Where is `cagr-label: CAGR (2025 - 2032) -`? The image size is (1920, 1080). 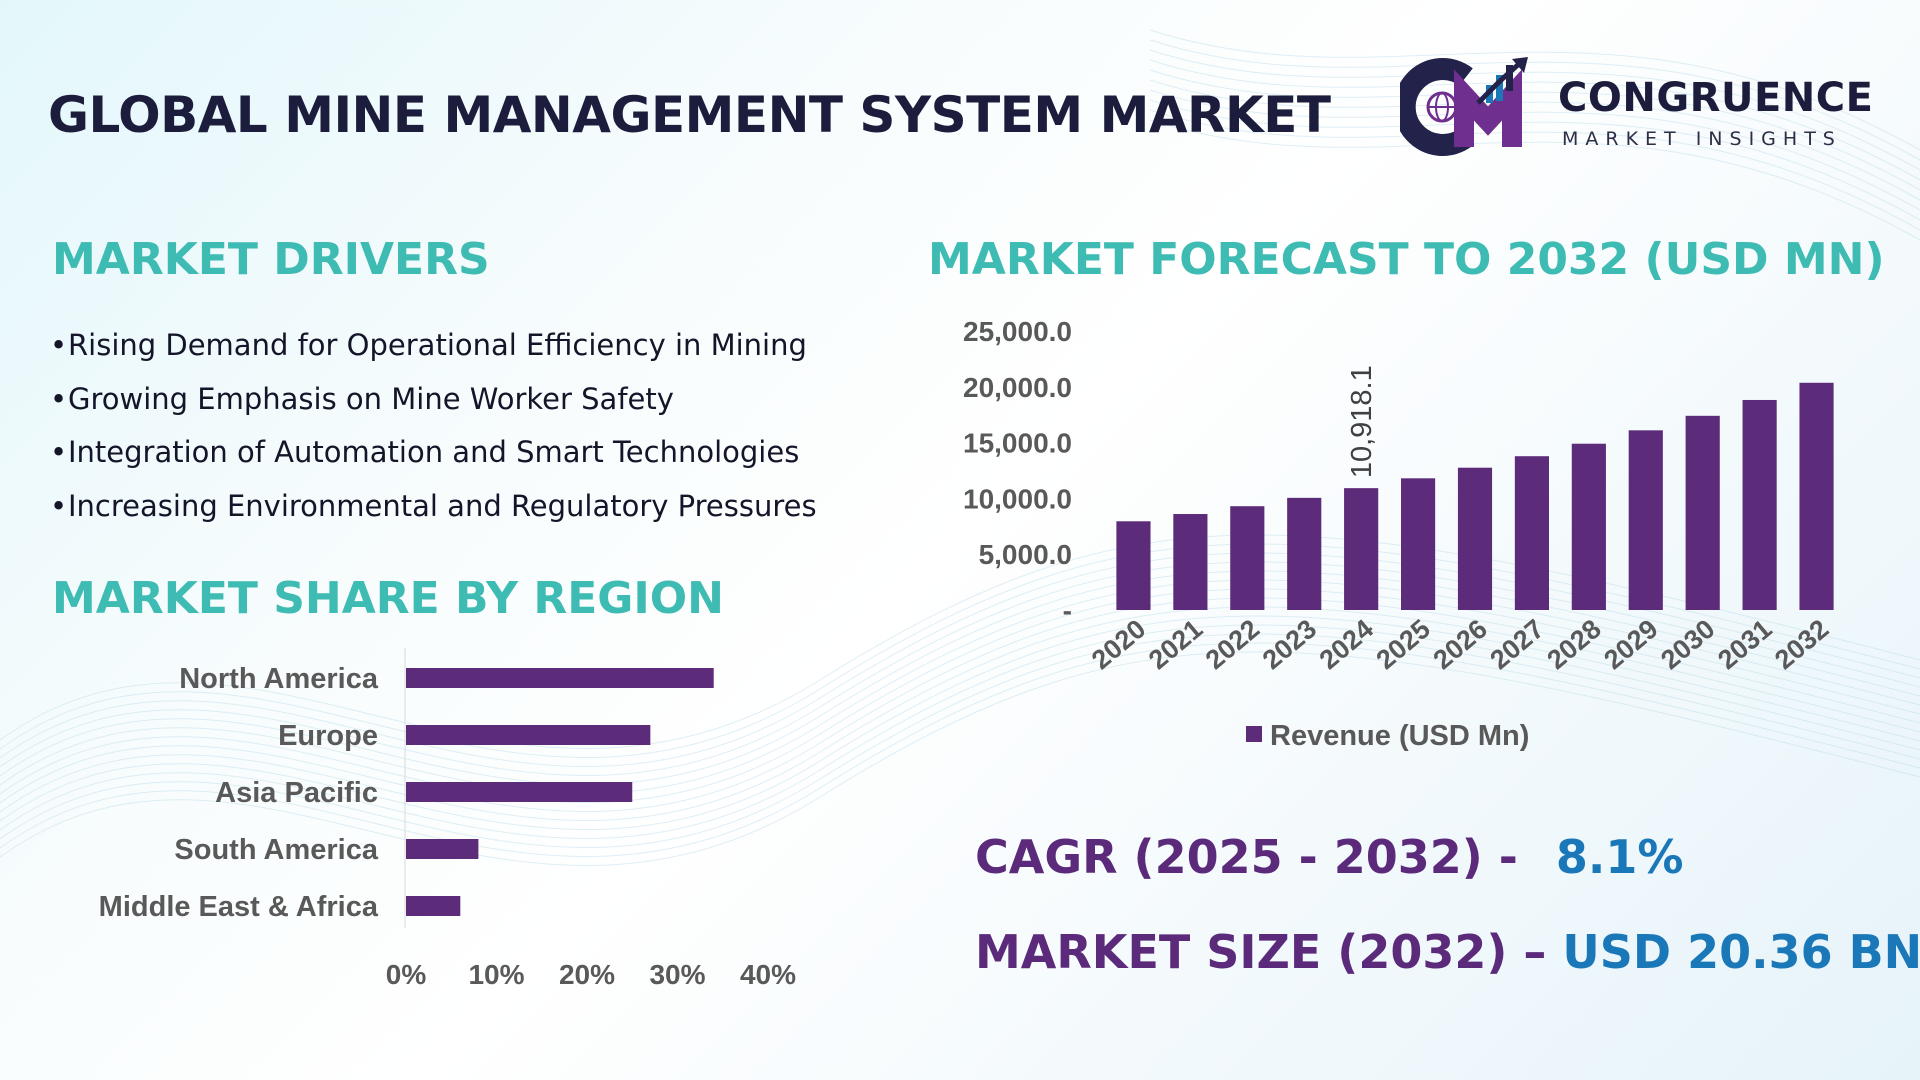 cagr-label: CAGR (2025 - 2032) - is located at coordinates (1246, 857).